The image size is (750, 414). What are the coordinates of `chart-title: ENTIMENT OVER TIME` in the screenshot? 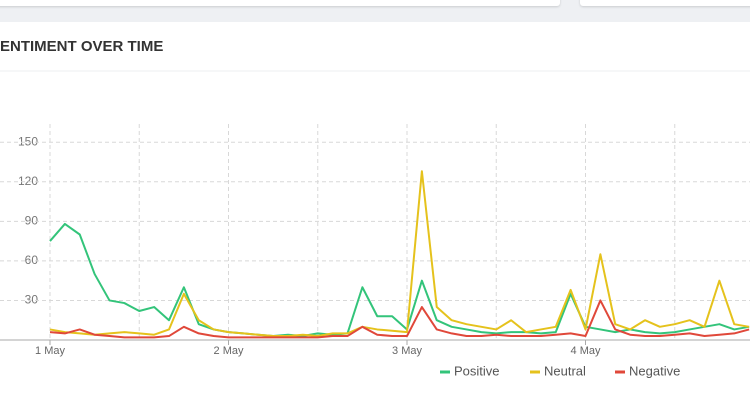 It's located at (81, 46).